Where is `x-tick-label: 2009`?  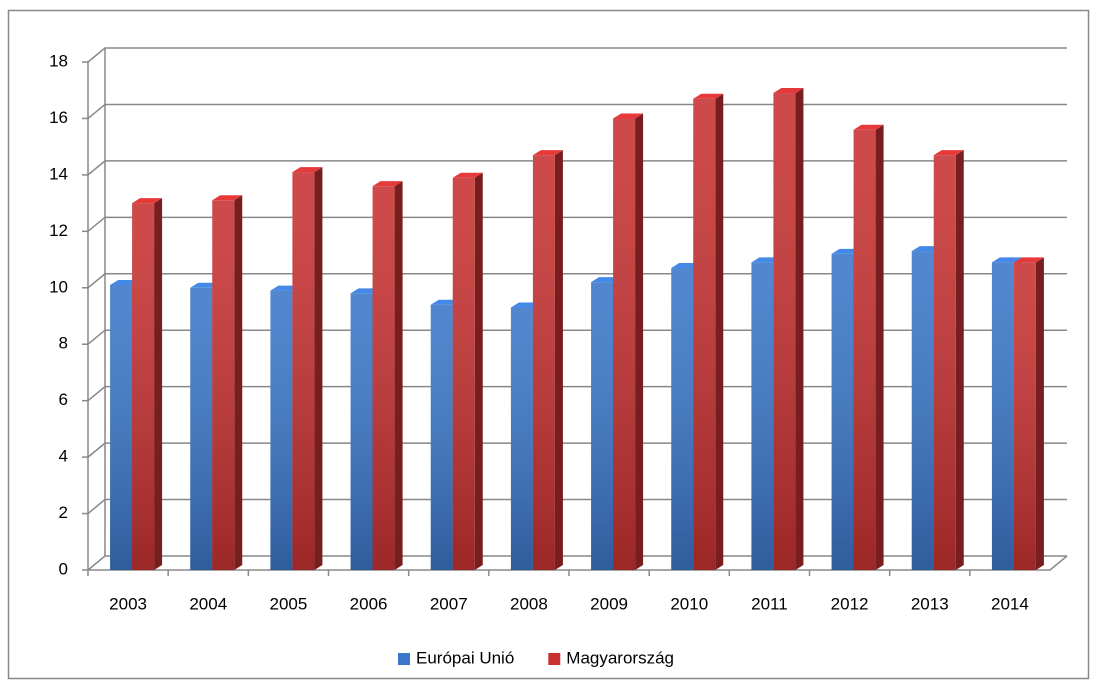 x-tick-label: 2009 is located at coordinates (609, 603).